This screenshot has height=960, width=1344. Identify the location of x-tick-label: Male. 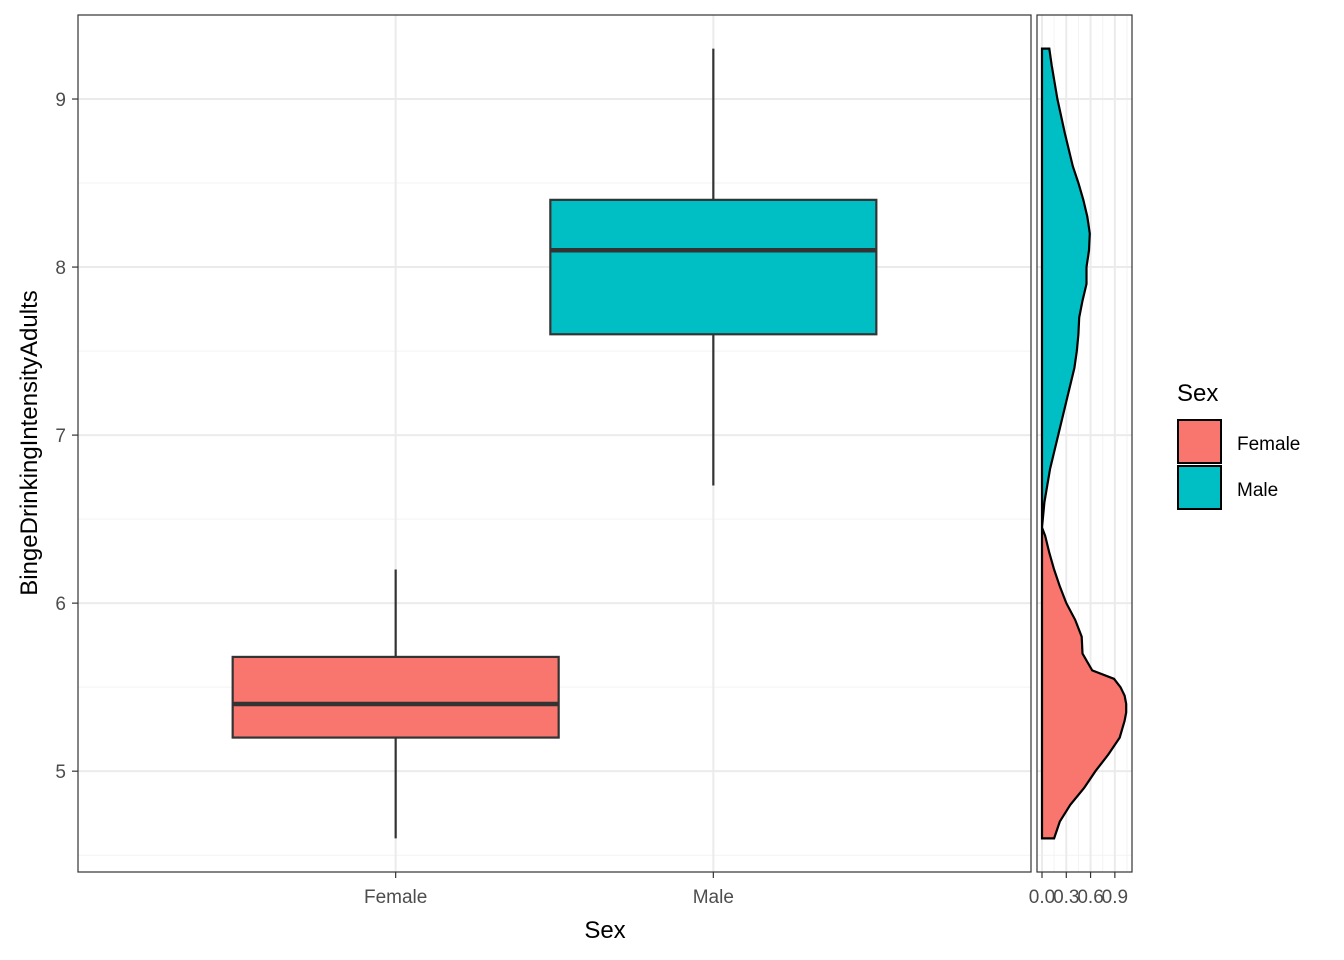
(713, 897).